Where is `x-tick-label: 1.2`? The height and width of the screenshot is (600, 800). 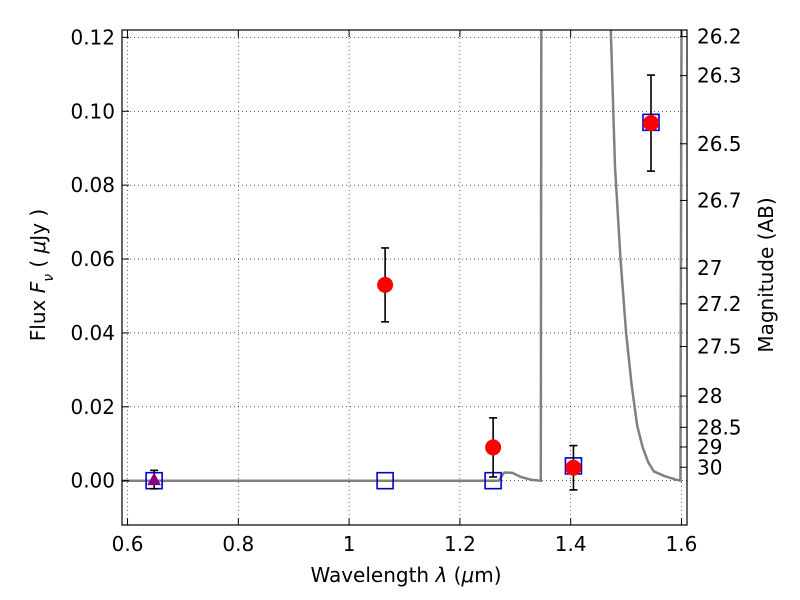
x-tick-label: 1.2 is located at coordinates (460, 544).